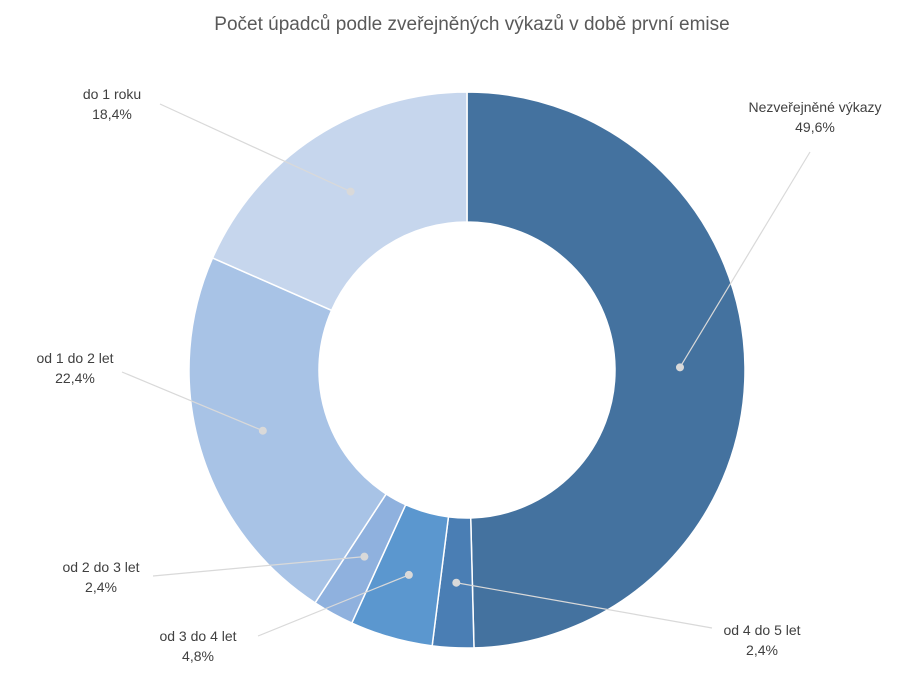  Describe the element at coordinates (762, 650) in the screenshot. I see `slice-value-od-4-do-5-let: 2,4%` at that location.